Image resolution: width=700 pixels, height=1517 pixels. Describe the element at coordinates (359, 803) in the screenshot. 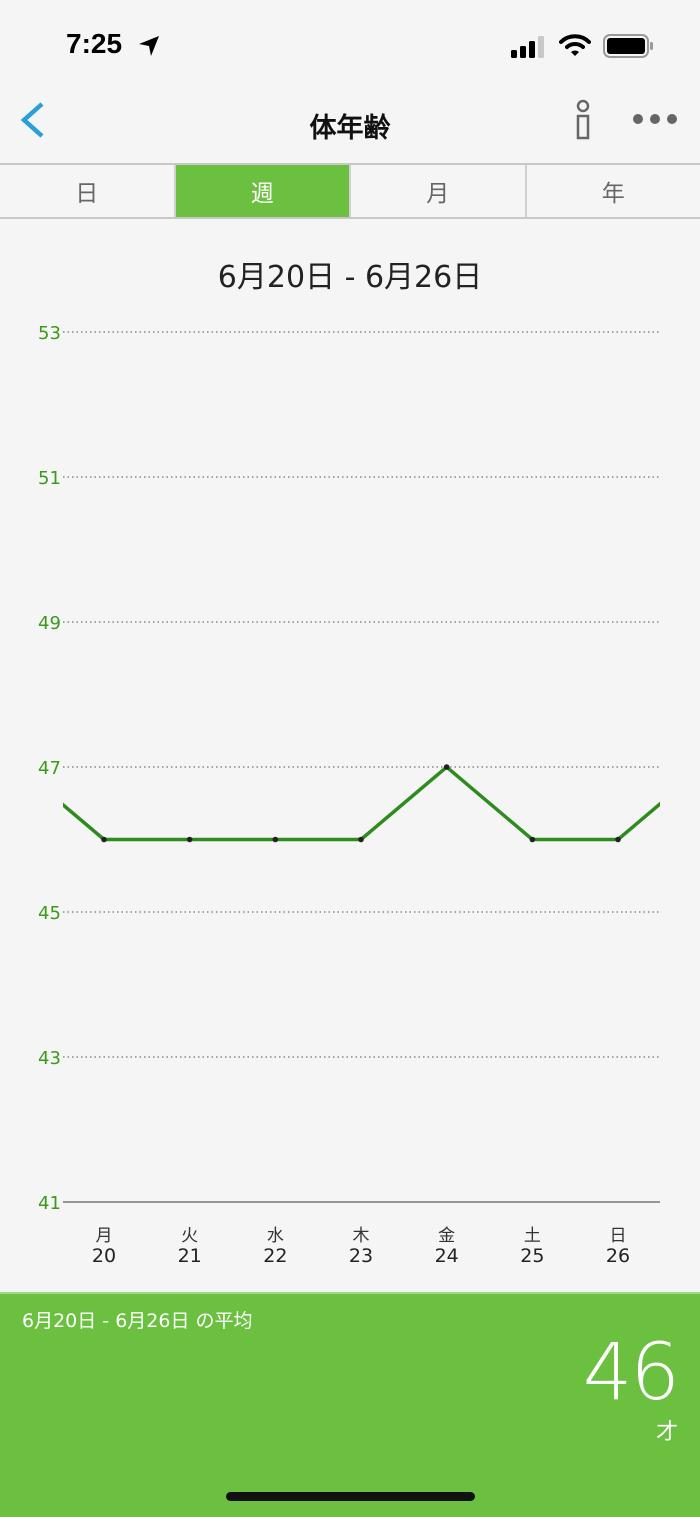

I see `series-line` at that location.